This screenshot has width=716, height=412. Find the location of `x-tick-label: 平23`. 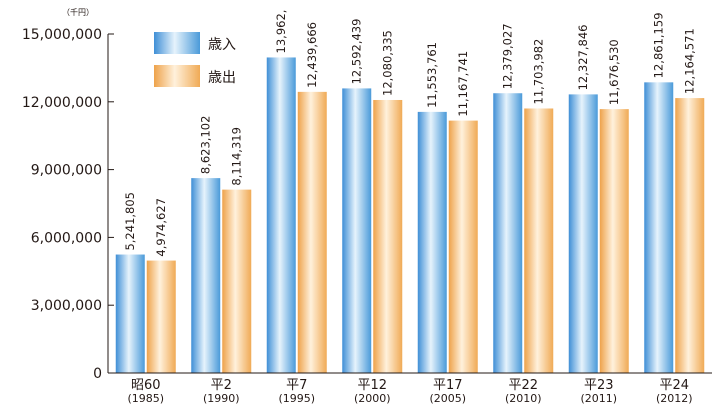

x-tick-label: 平23 is located at coordinates (599, 385).